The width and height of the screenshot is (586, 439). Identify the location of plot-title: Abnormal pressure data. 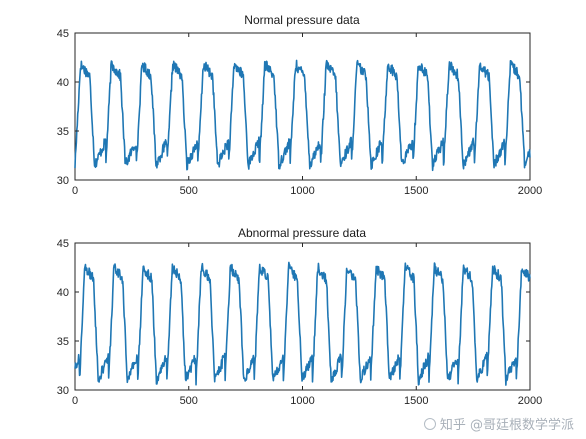
(302, 233).